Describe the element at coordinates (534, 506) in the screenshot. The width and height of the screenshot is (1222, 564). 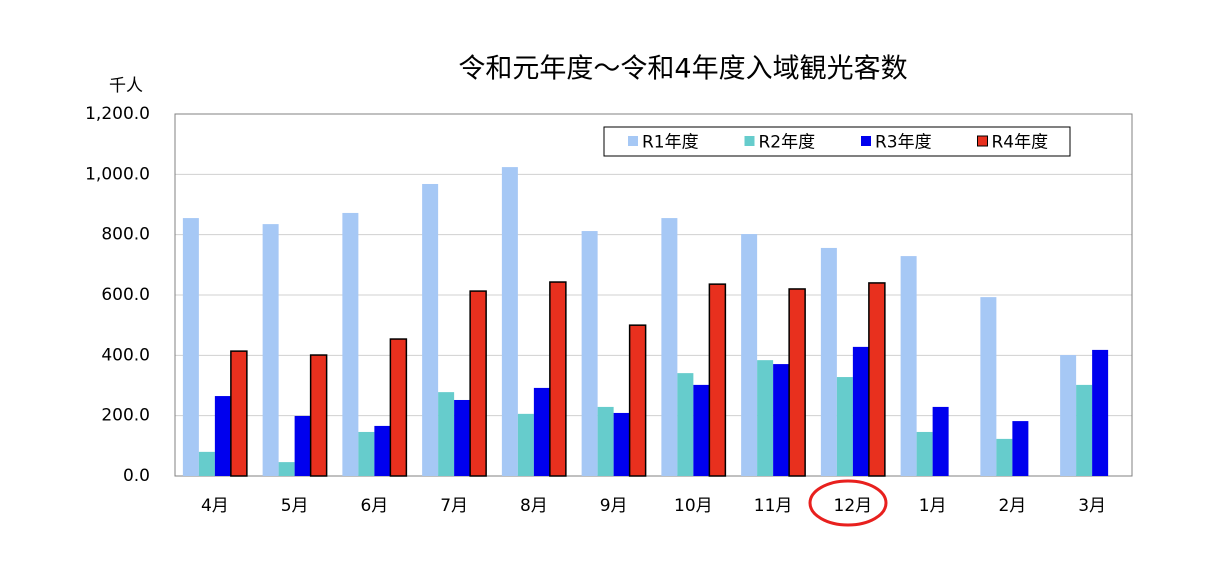
I see `x-tick-label: 8月` at that location.